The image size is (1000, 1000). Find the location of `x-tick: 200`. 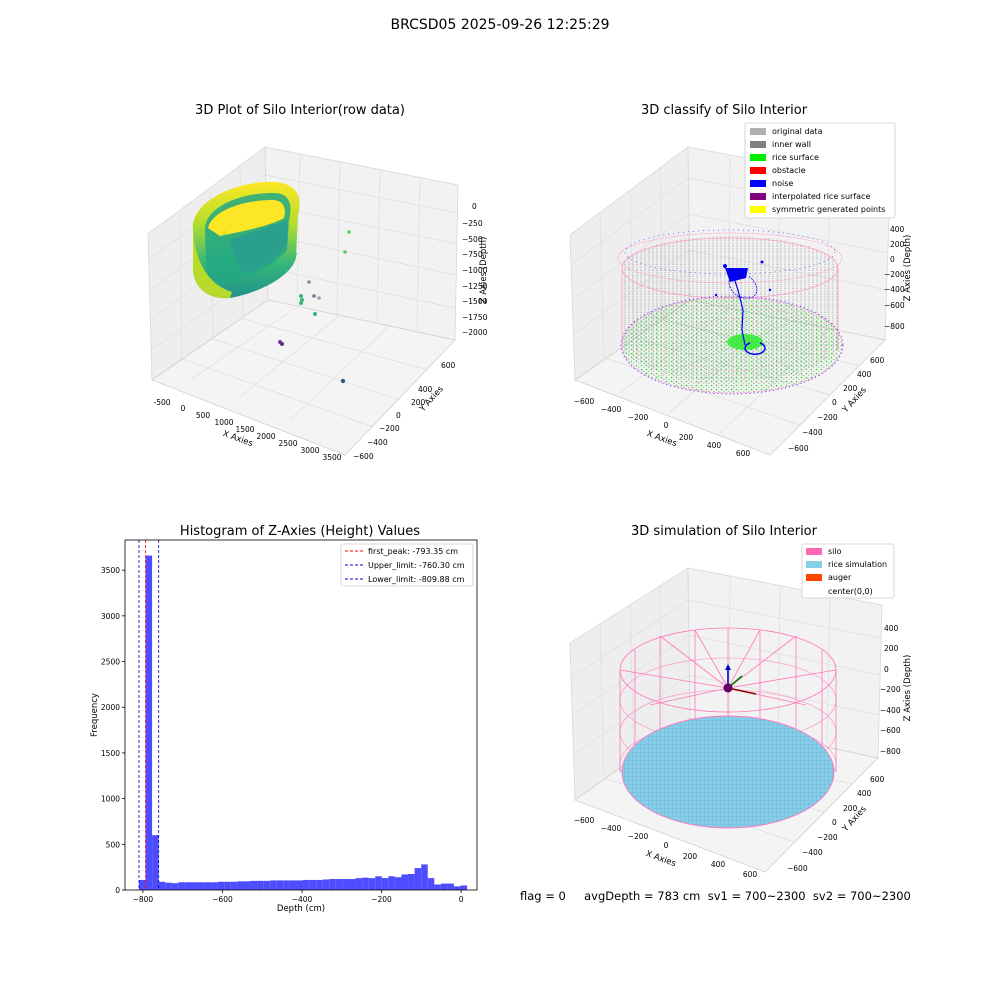

x-tick: 200 is located at coordinates (686, 437).